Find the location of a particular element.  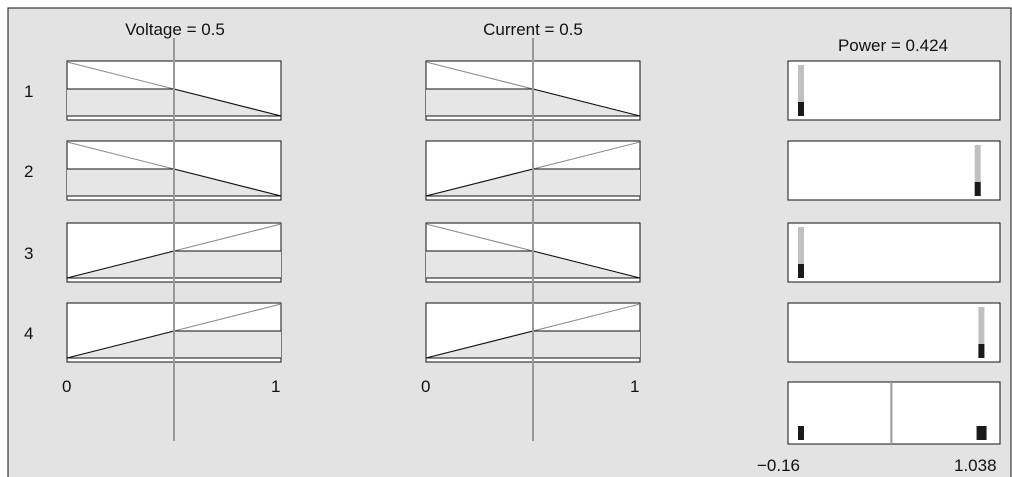

power-rule-4-fired-bar is located at coordinates (981, 351).